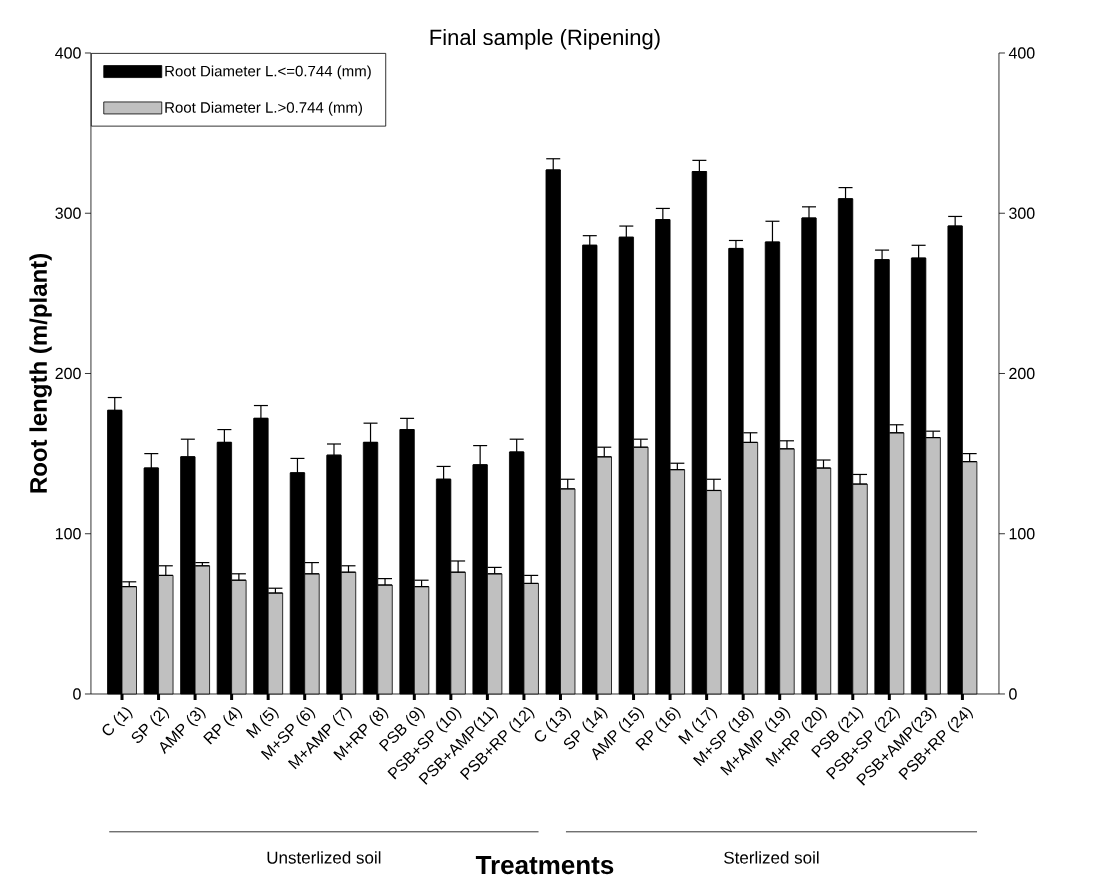 Image resolution: width=1100 pixels, height=883 pixels. Describe the element at coordinates (268, 72) in the screenshot. I see `legend-label: Root Diameter L.<=0.744 (mm)` at that location.